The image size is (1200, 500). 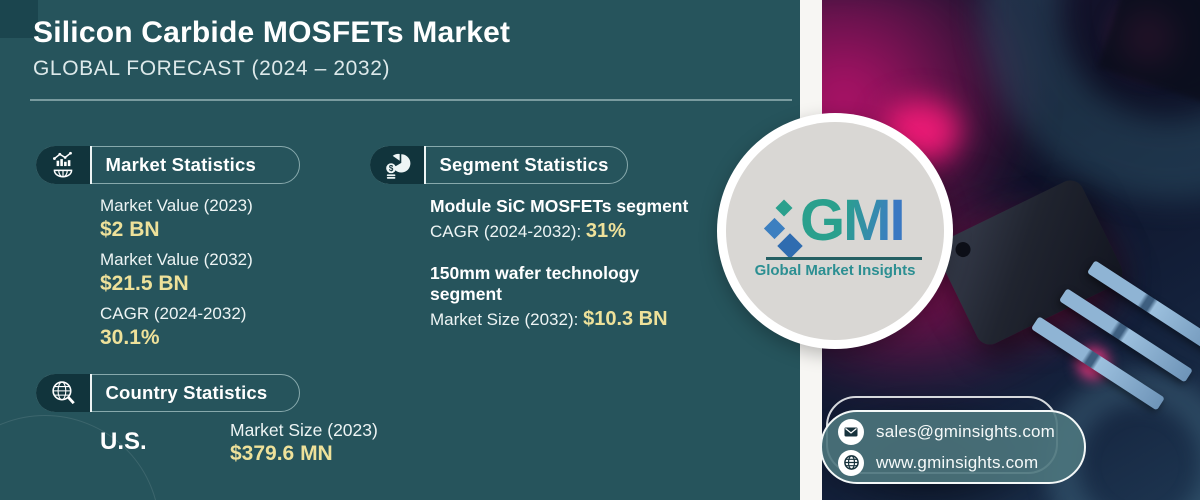 What do you see at coordinates (186, 392) in the screenshot?
I see `country-statistics-heading: Country Statistics` at bounding box center [186, 392].